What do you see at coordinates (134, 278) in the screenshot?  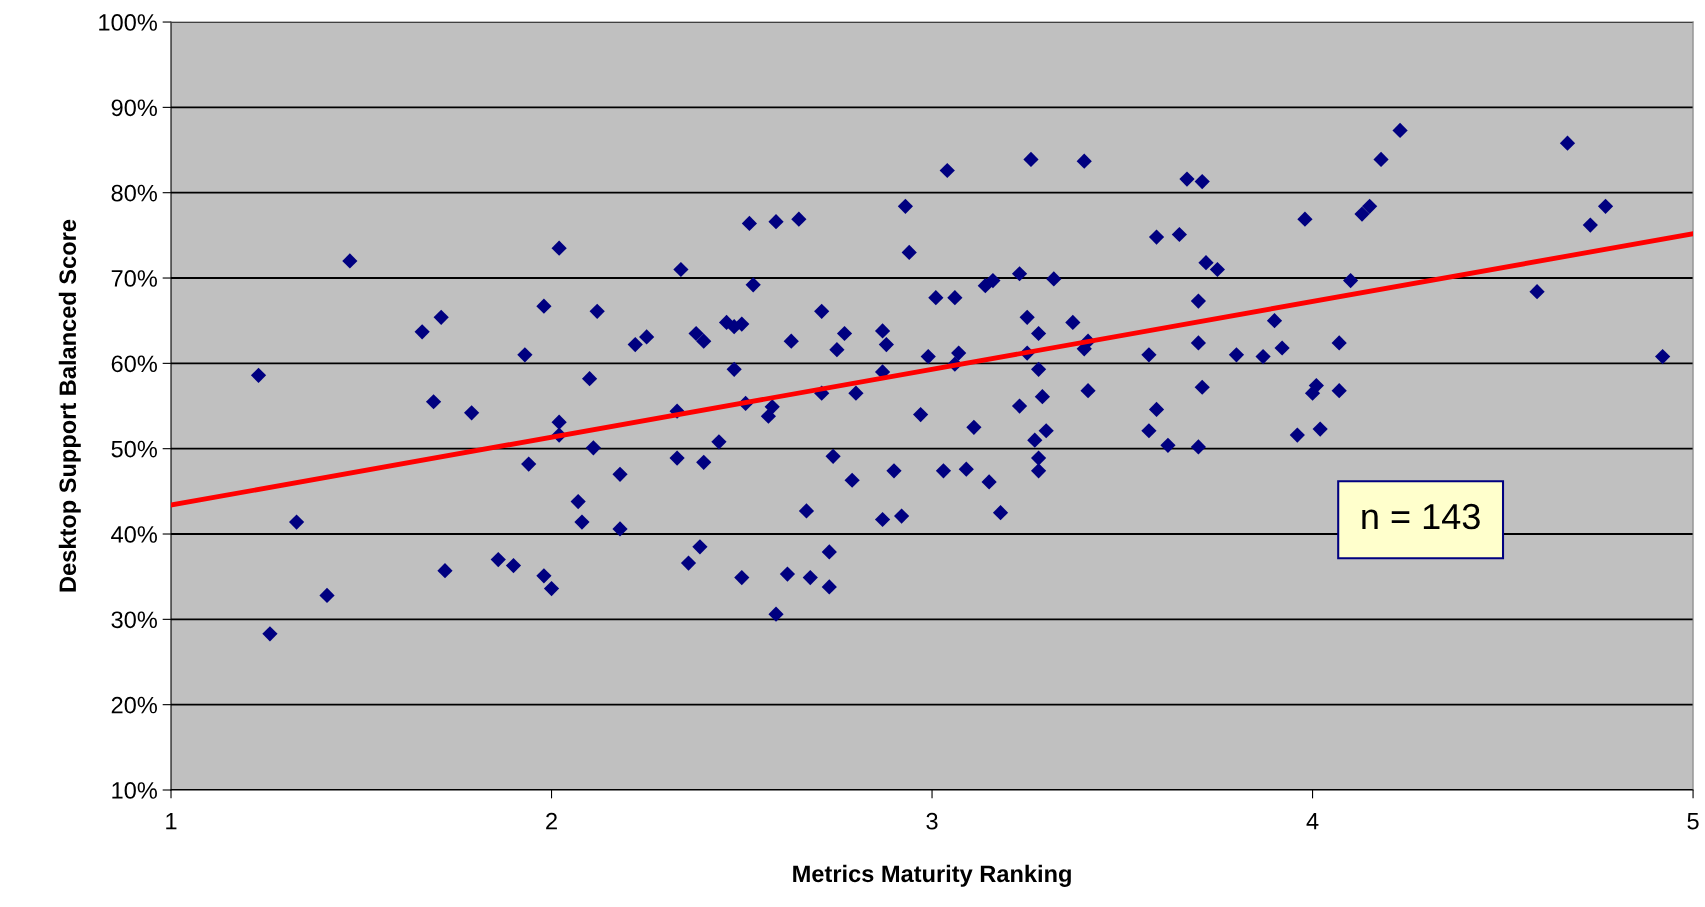 I see `y-tick-label: 70%` at bounding box center [134, 278].